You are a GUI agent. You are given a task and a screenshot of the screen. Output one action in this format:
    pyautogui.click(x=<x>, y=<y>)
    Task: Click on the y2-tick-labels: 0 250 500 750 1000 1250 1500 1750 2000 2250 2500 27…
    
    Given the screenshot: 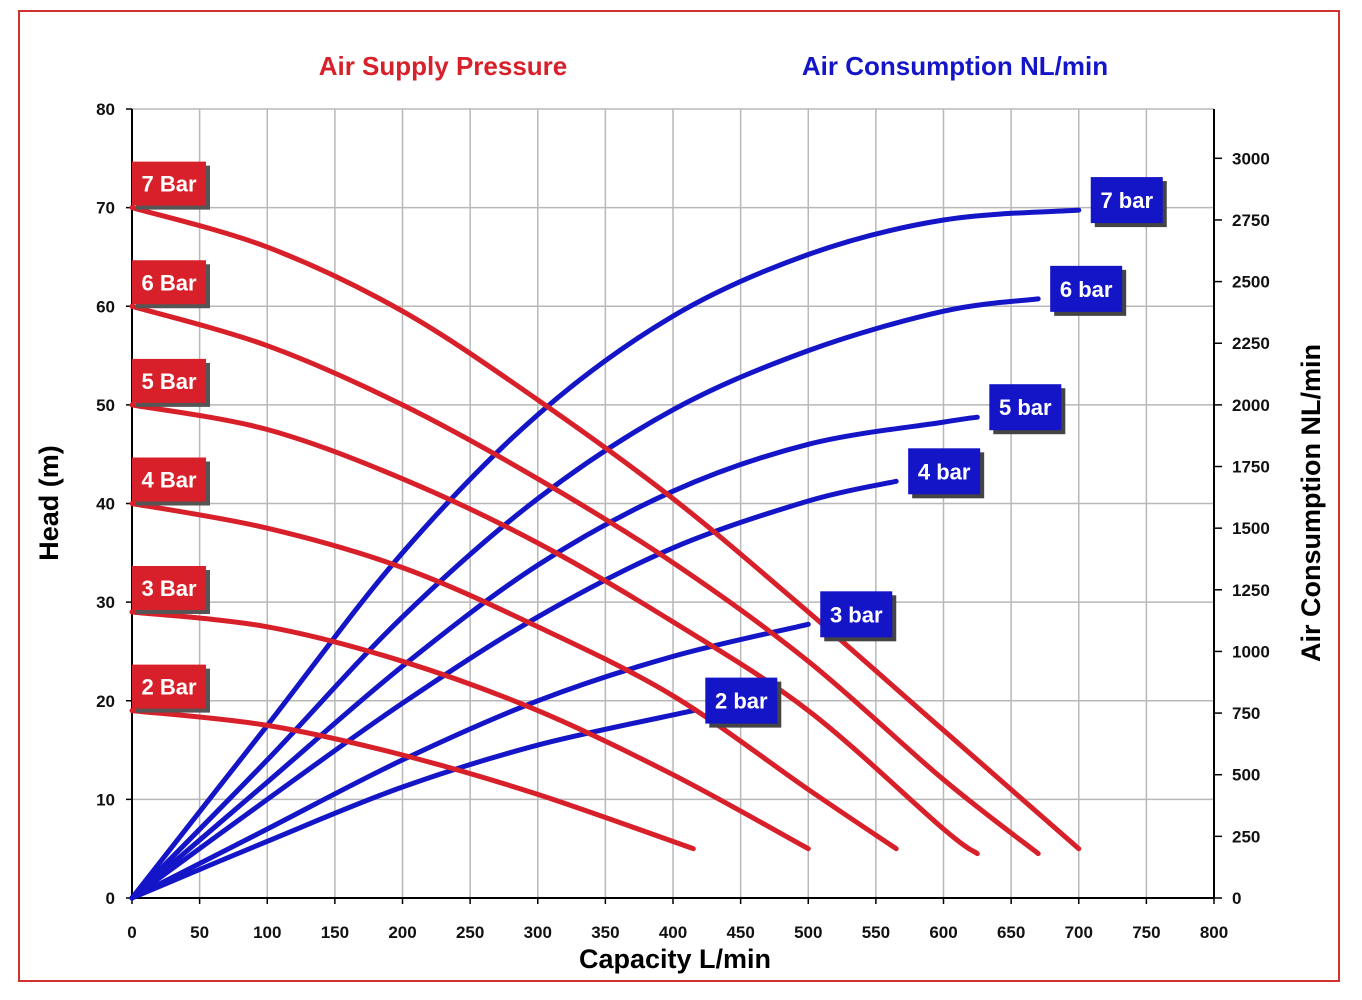 What is the action you would take?
    pyautogui.click(x=1251, y=528)
    